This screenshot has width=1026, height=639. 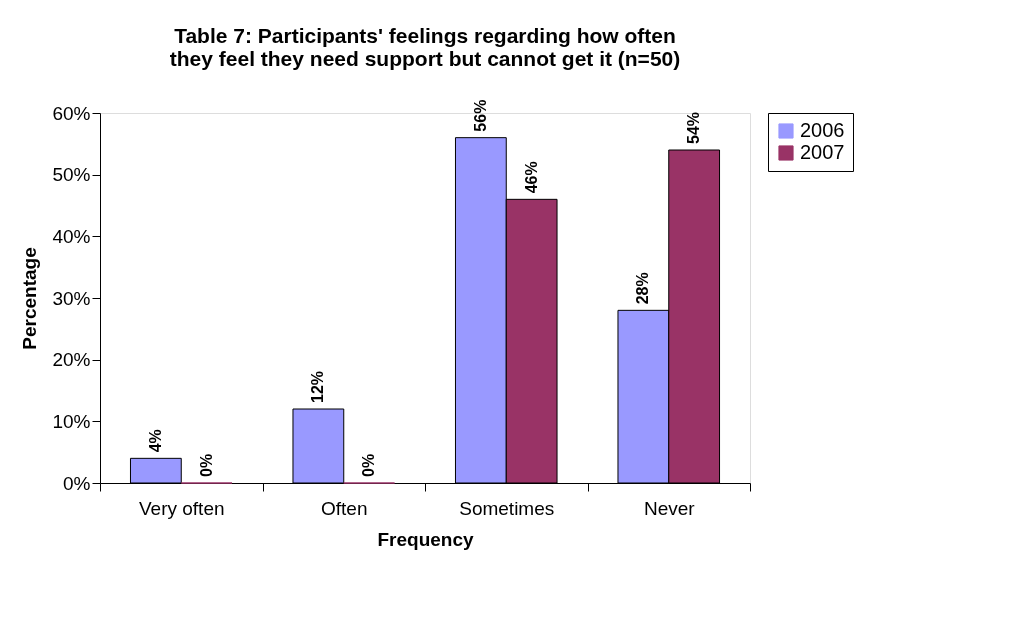 I want to click on y-tick-label: 40%, so click(x=71, y=236).